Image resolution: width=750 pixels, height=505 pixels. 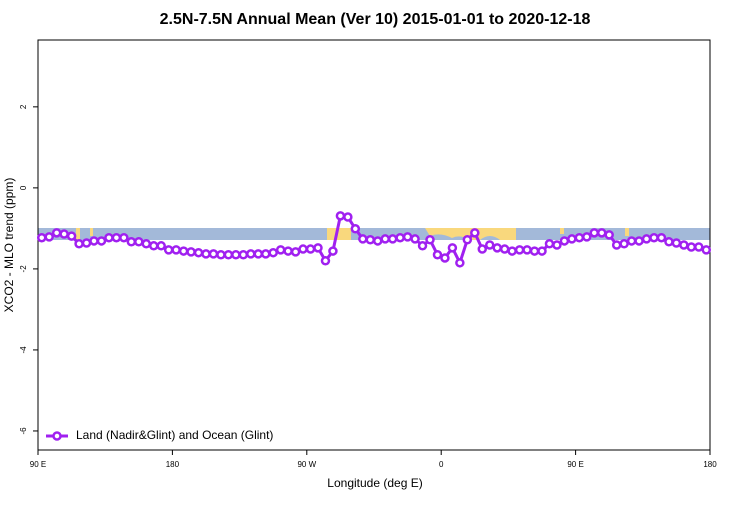 I want to click on y-tick-label: 2, so click(x=23, y=106).